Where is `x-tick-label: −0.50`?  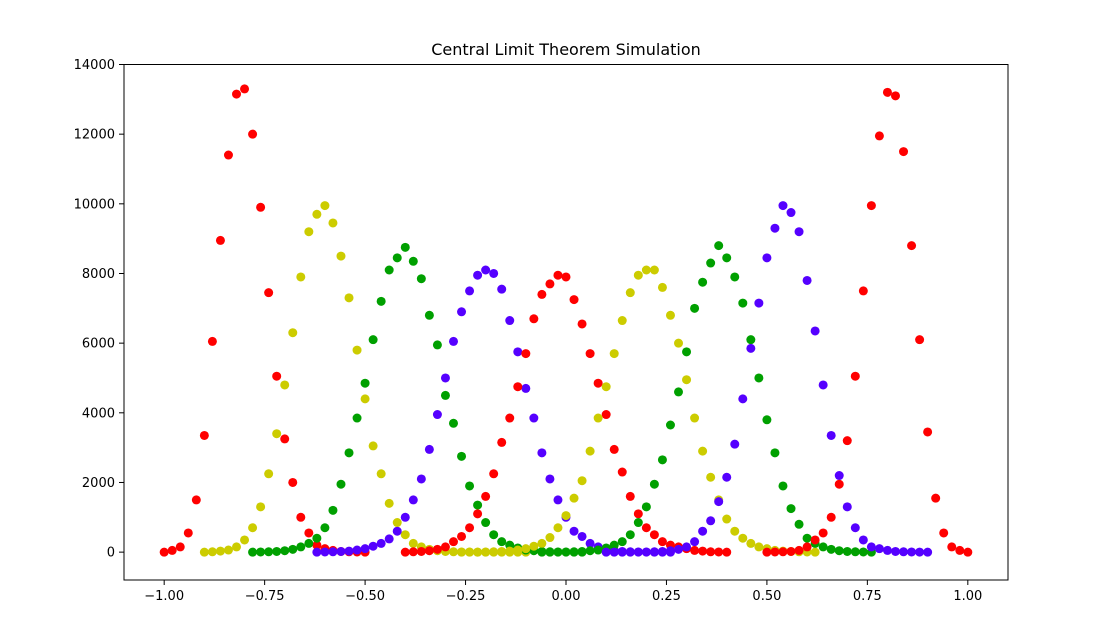
x-tick-label: −0.50 is located at coordinates (365, 596).